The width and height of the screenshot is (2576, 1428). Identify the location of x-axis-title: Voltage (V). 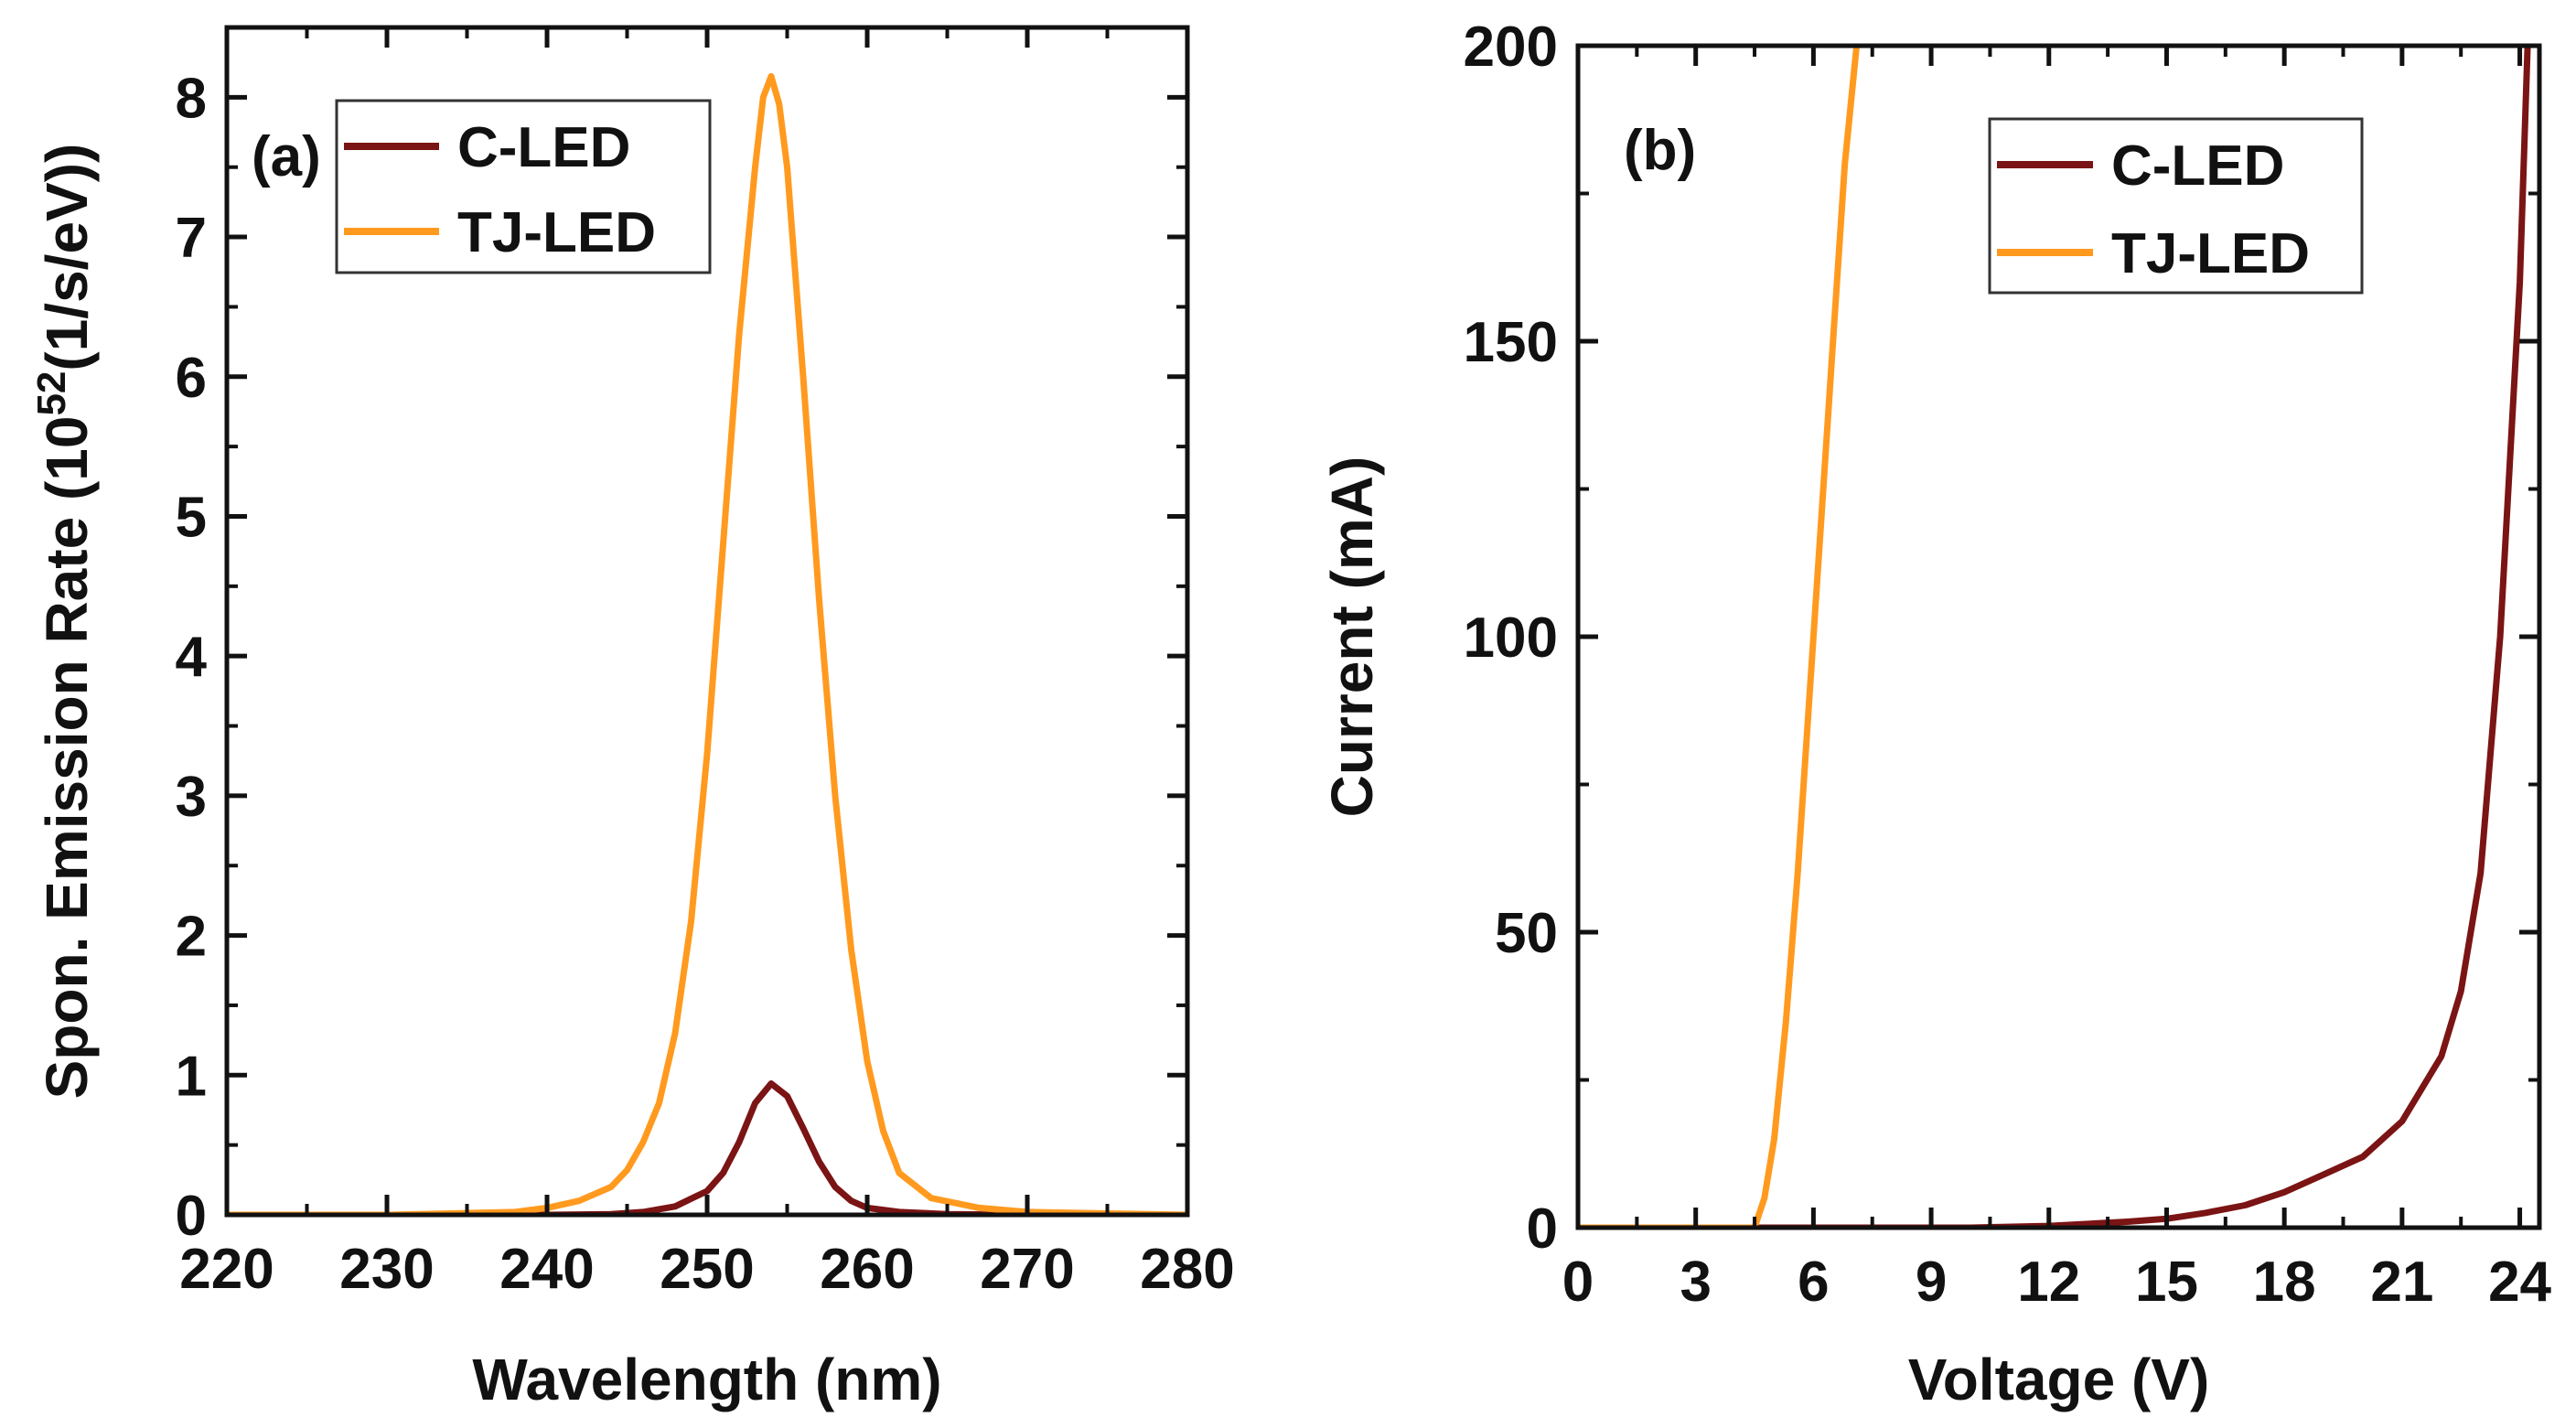
(2059, 1379).